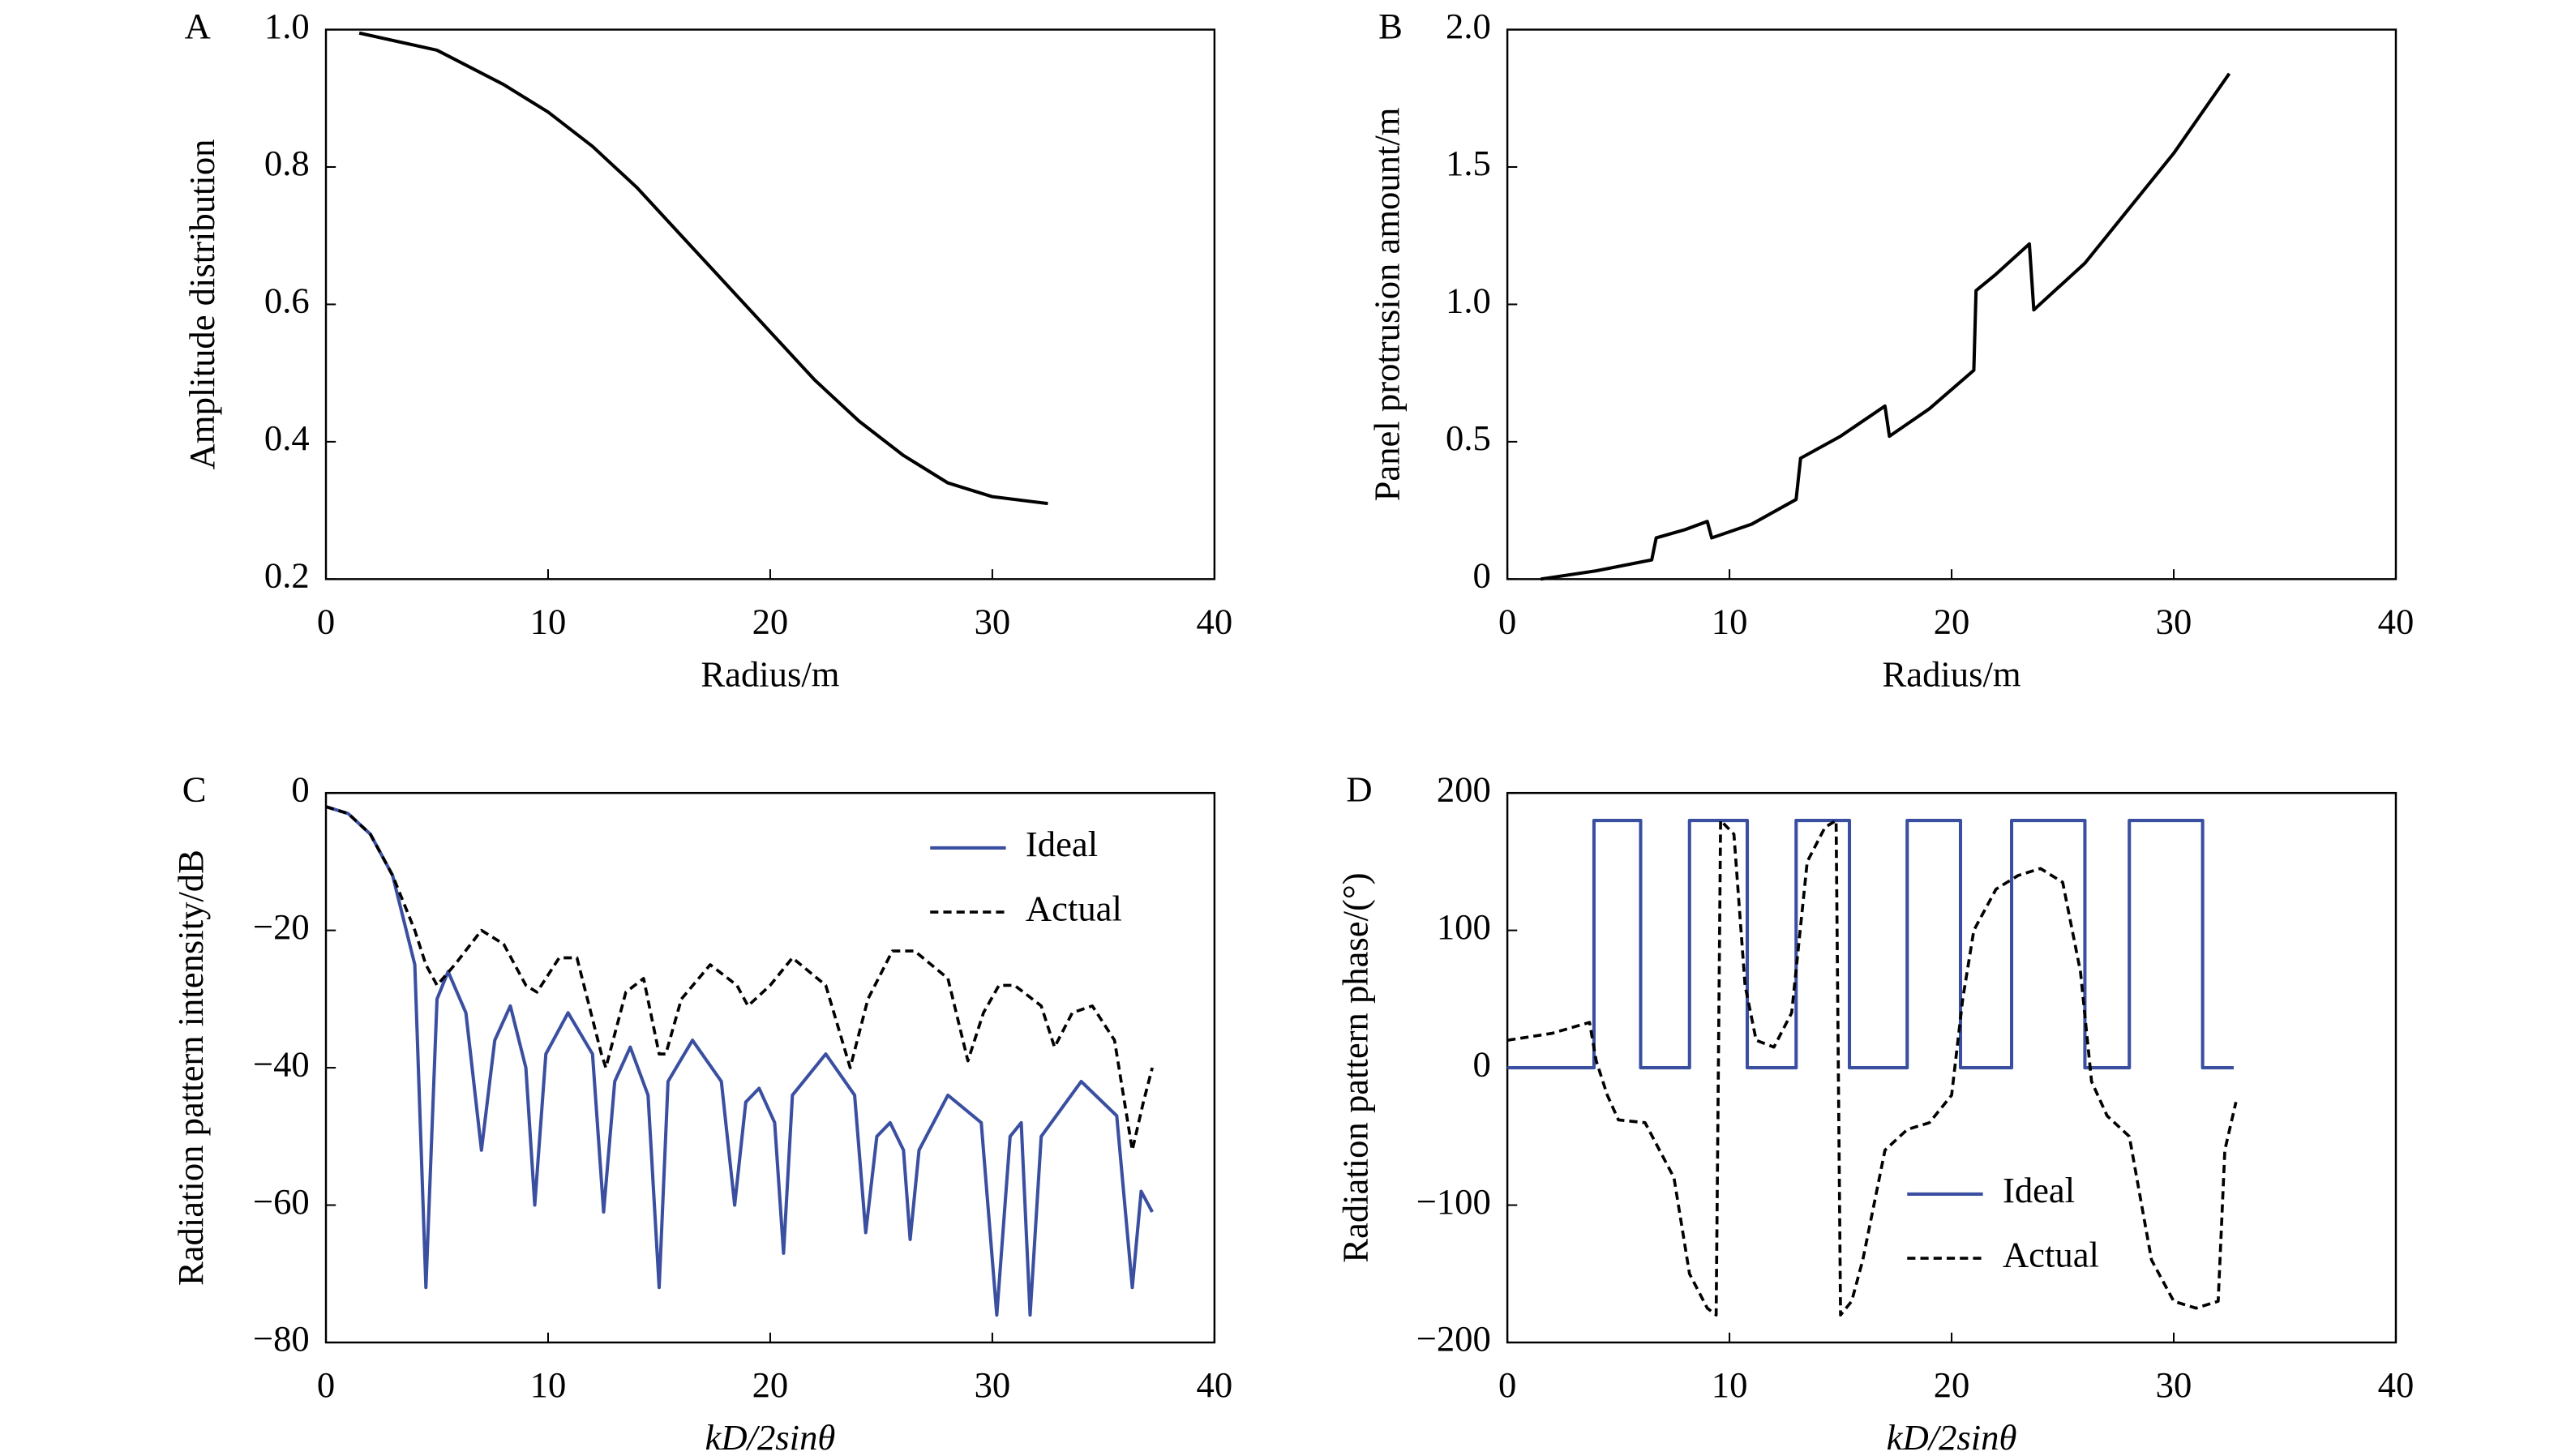 The width and height of the screenshot is (2554, 1456). What do you see at coordinates (281, 1063) in the screenshot?
I see `y-tick-label: −40` at bounding box center [281, 1063].